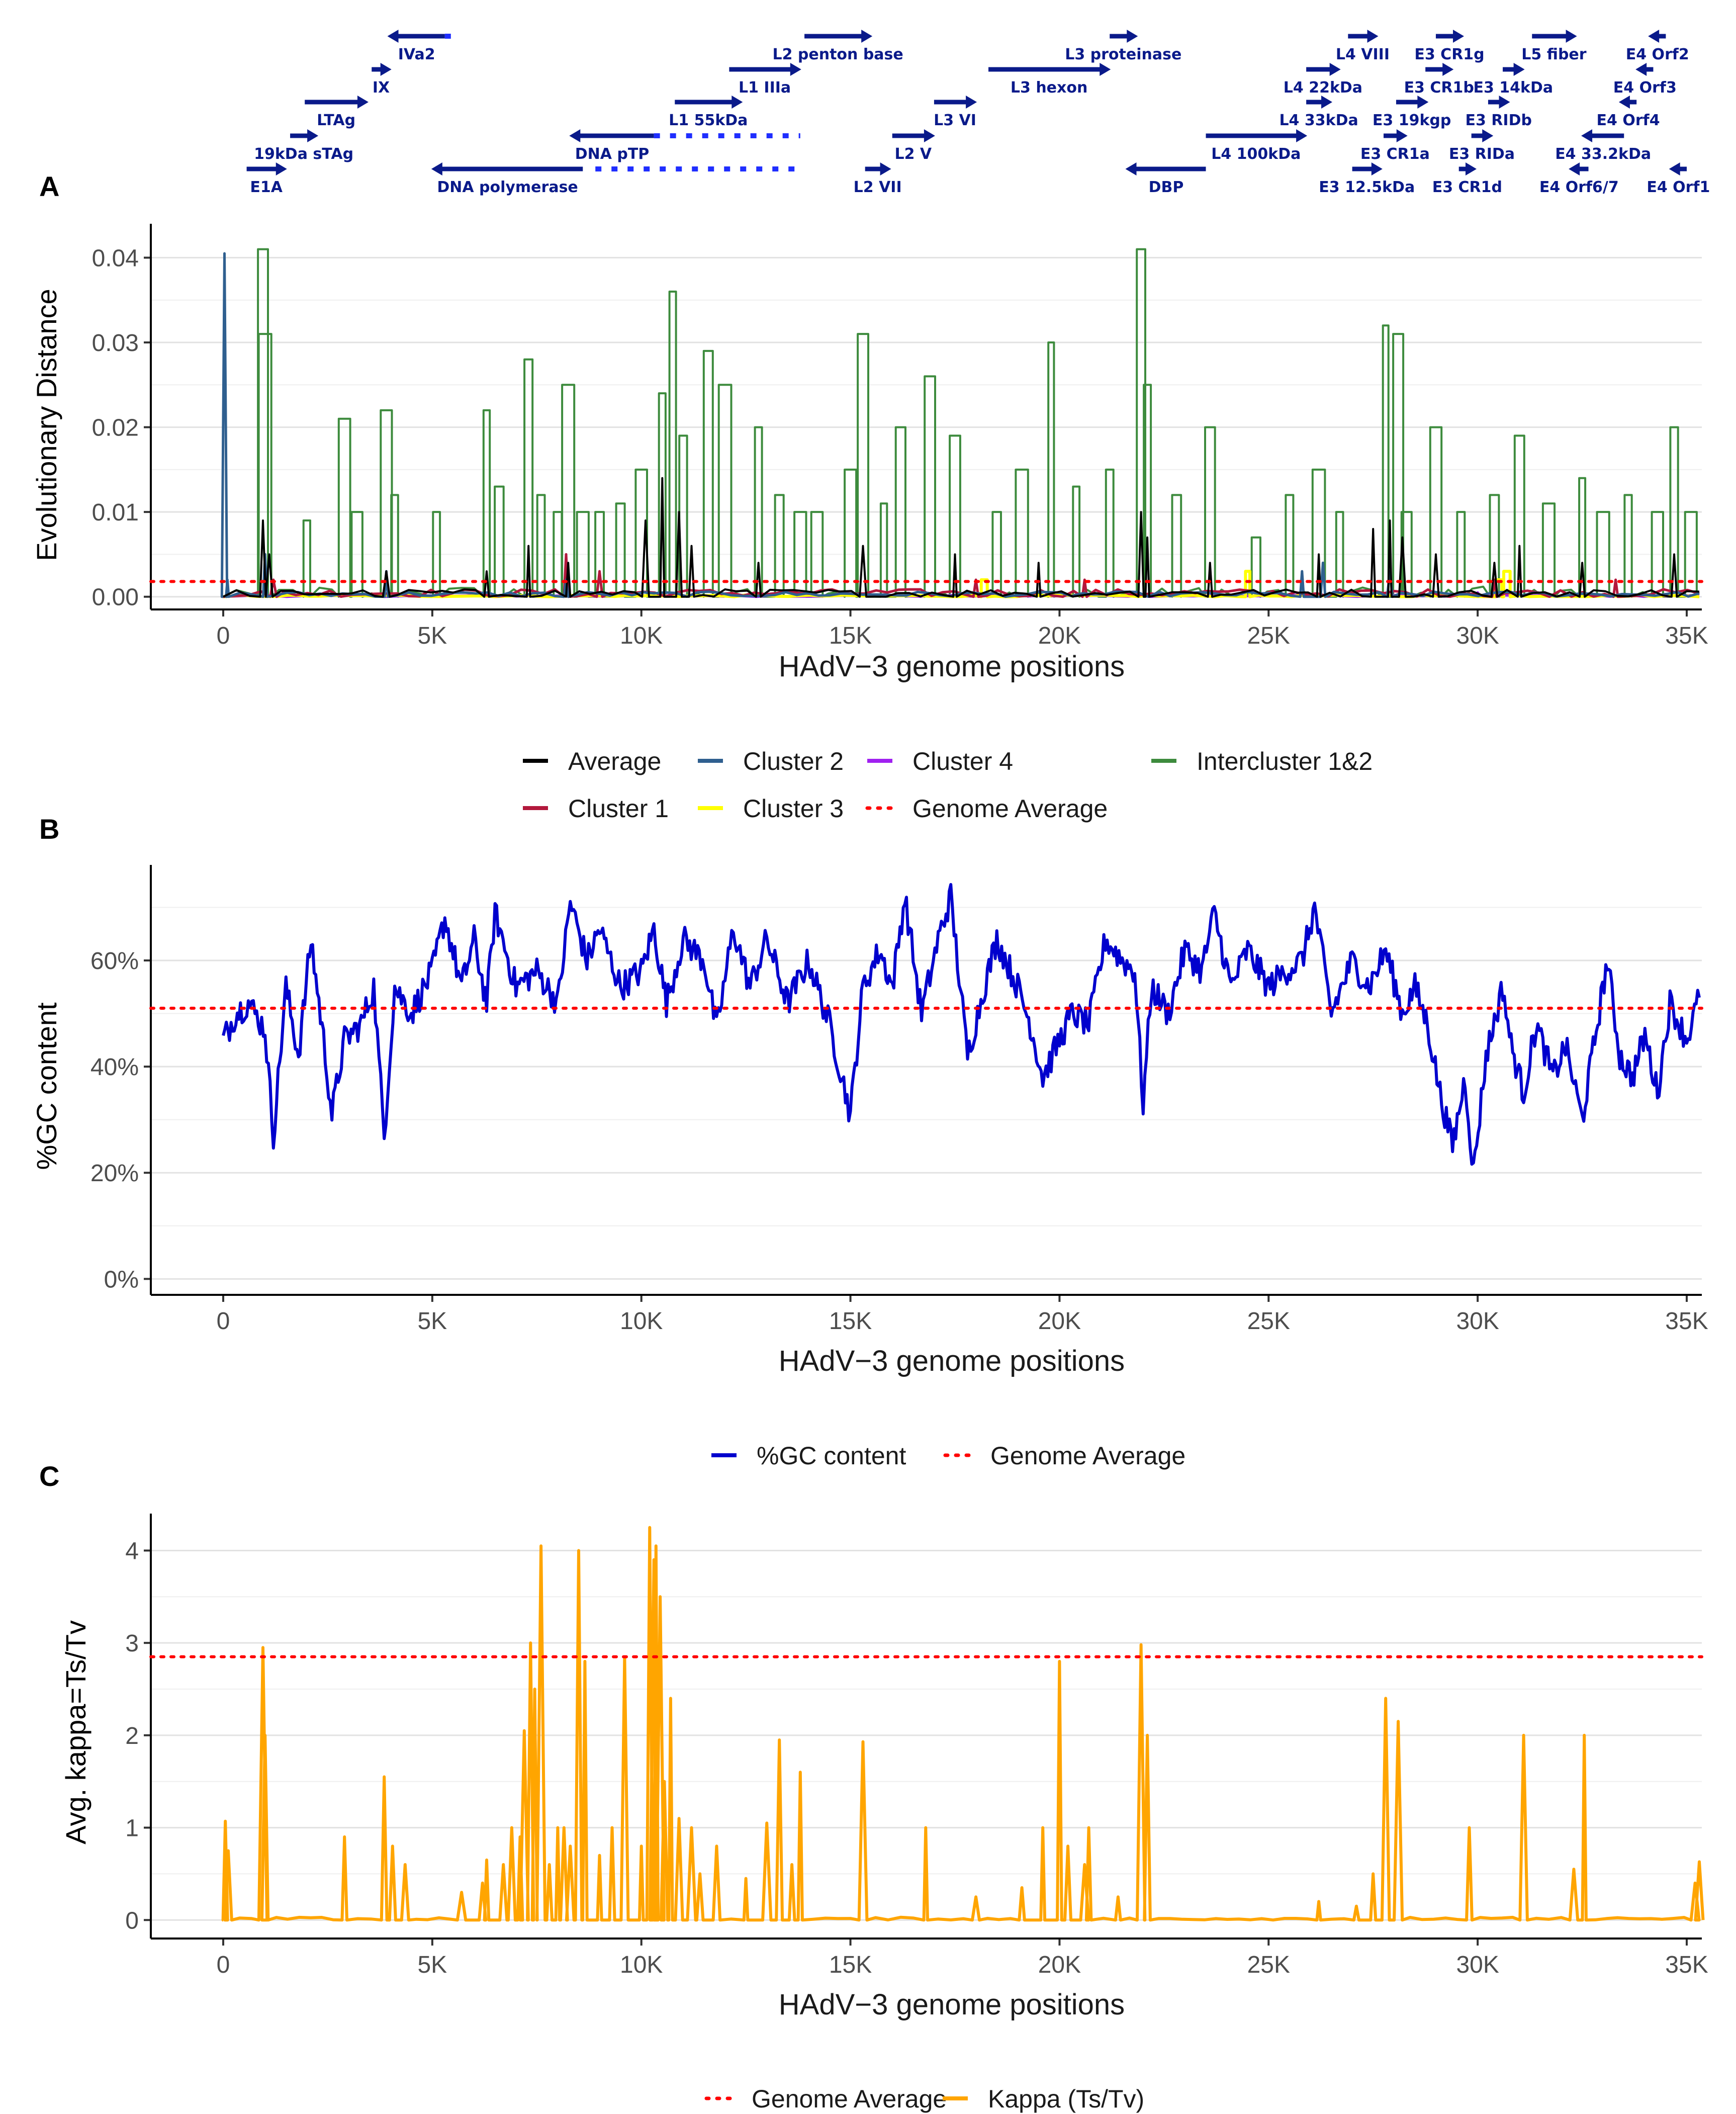 The image size is (1736, 2114). What do you see at coordinates (615, 761) in the screenshot?
I see `legend-label: Average` at bounding box center [615, 761].